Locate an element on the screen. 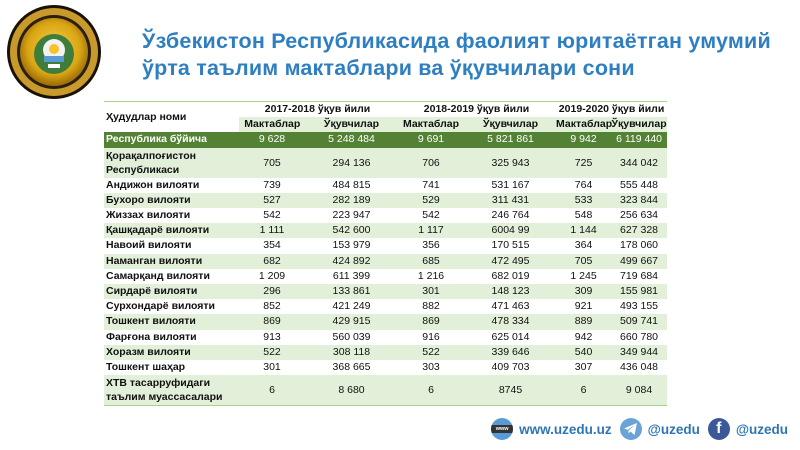 Image resolution: width=800 pixels, height=450 pixels. telegram-link: @uzedu is located at coordinates (659, 429).